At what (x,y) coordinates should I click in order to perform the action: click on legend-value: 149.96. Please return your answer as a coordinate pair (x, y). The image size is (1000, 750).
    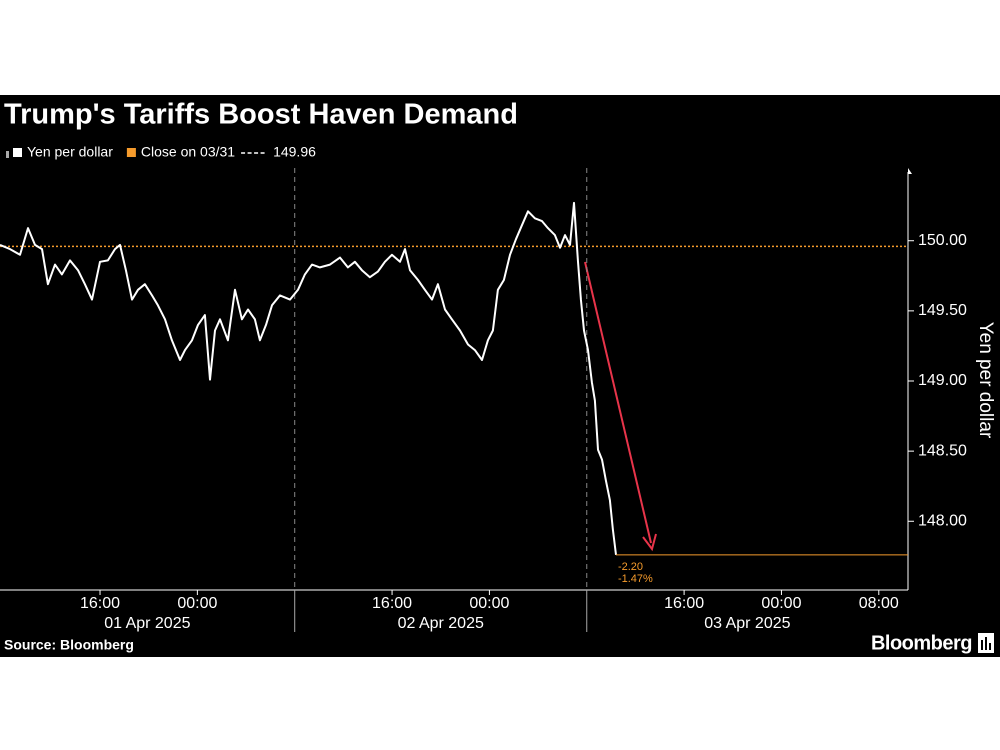
    Looking at the image, I should click on (294, 152).